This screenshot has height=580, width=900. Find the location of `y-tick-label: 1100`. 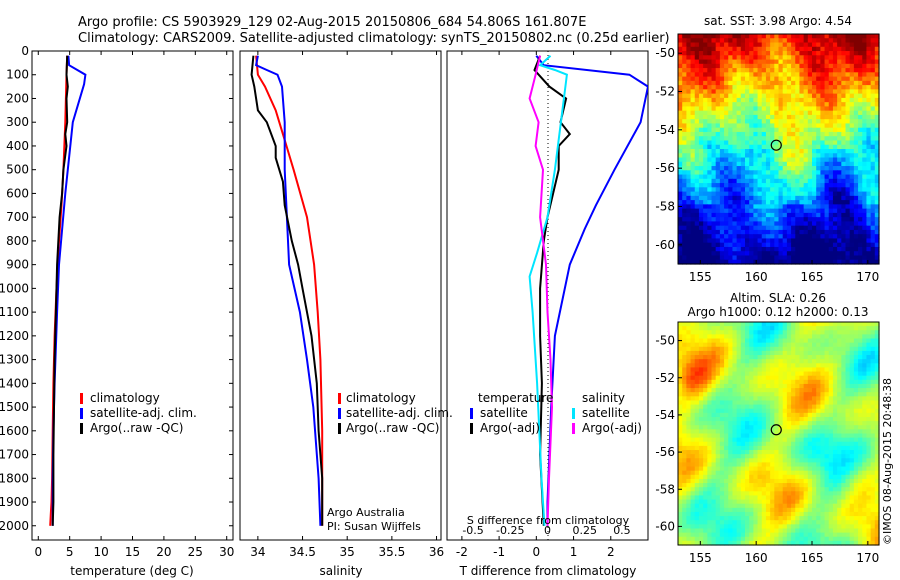

y-tick-label: 1100 is located at coordinates (14, 312).